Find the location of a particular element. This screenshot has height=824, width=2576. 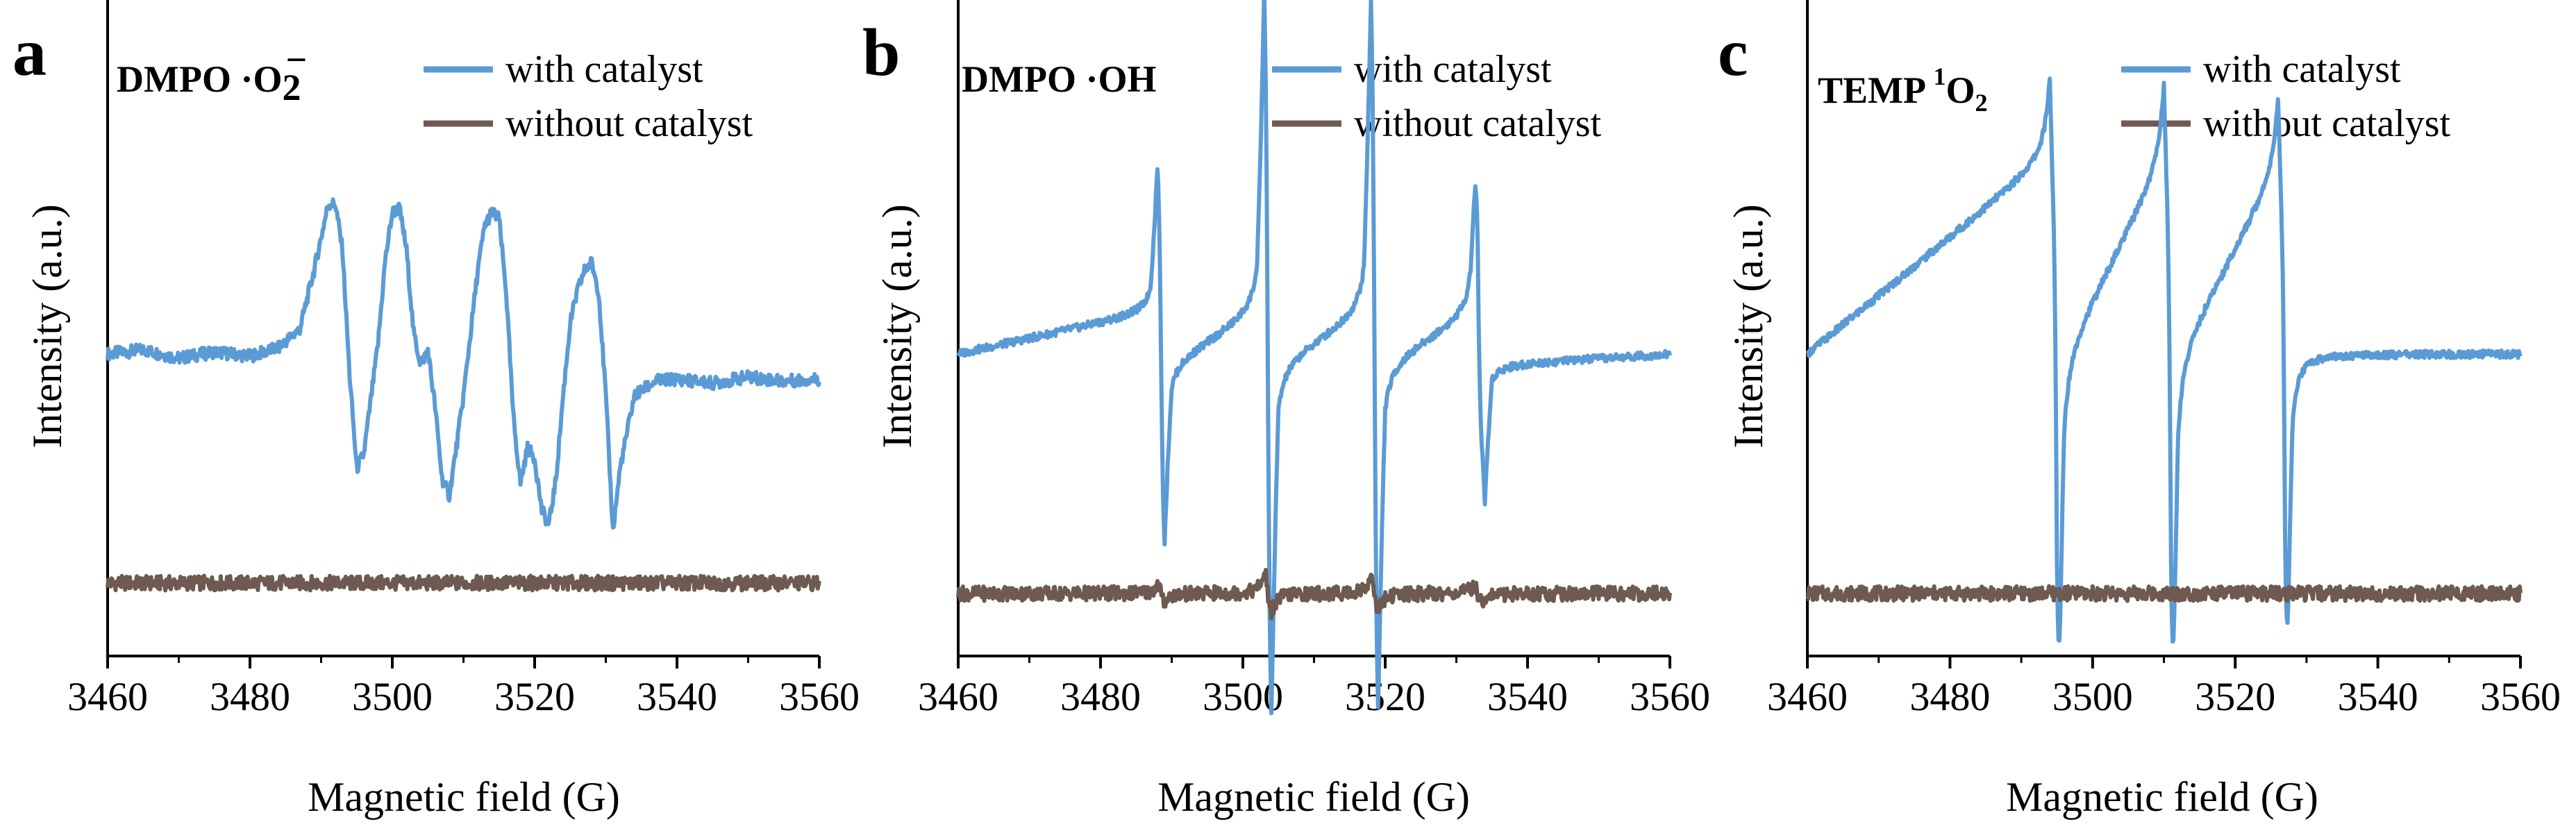

x-axis-label-c: Magnetic field (G) is located at coordinates (2162, 797).